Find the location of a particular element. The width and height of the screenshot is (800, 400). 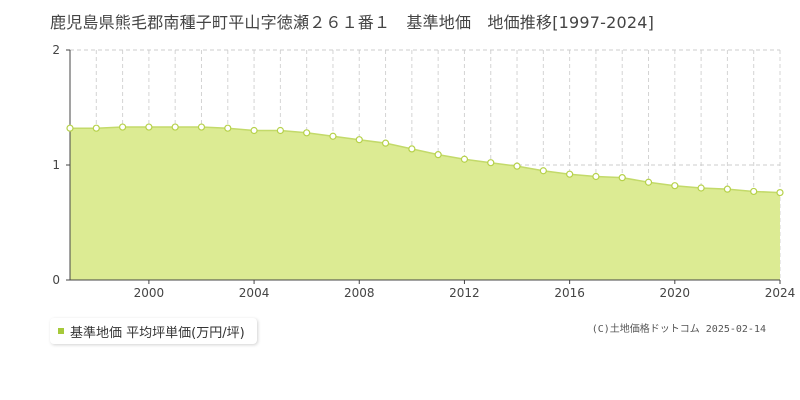

legend: 基準地価 平均坪単価(万円/坪) is located at coordinates (153, 331).